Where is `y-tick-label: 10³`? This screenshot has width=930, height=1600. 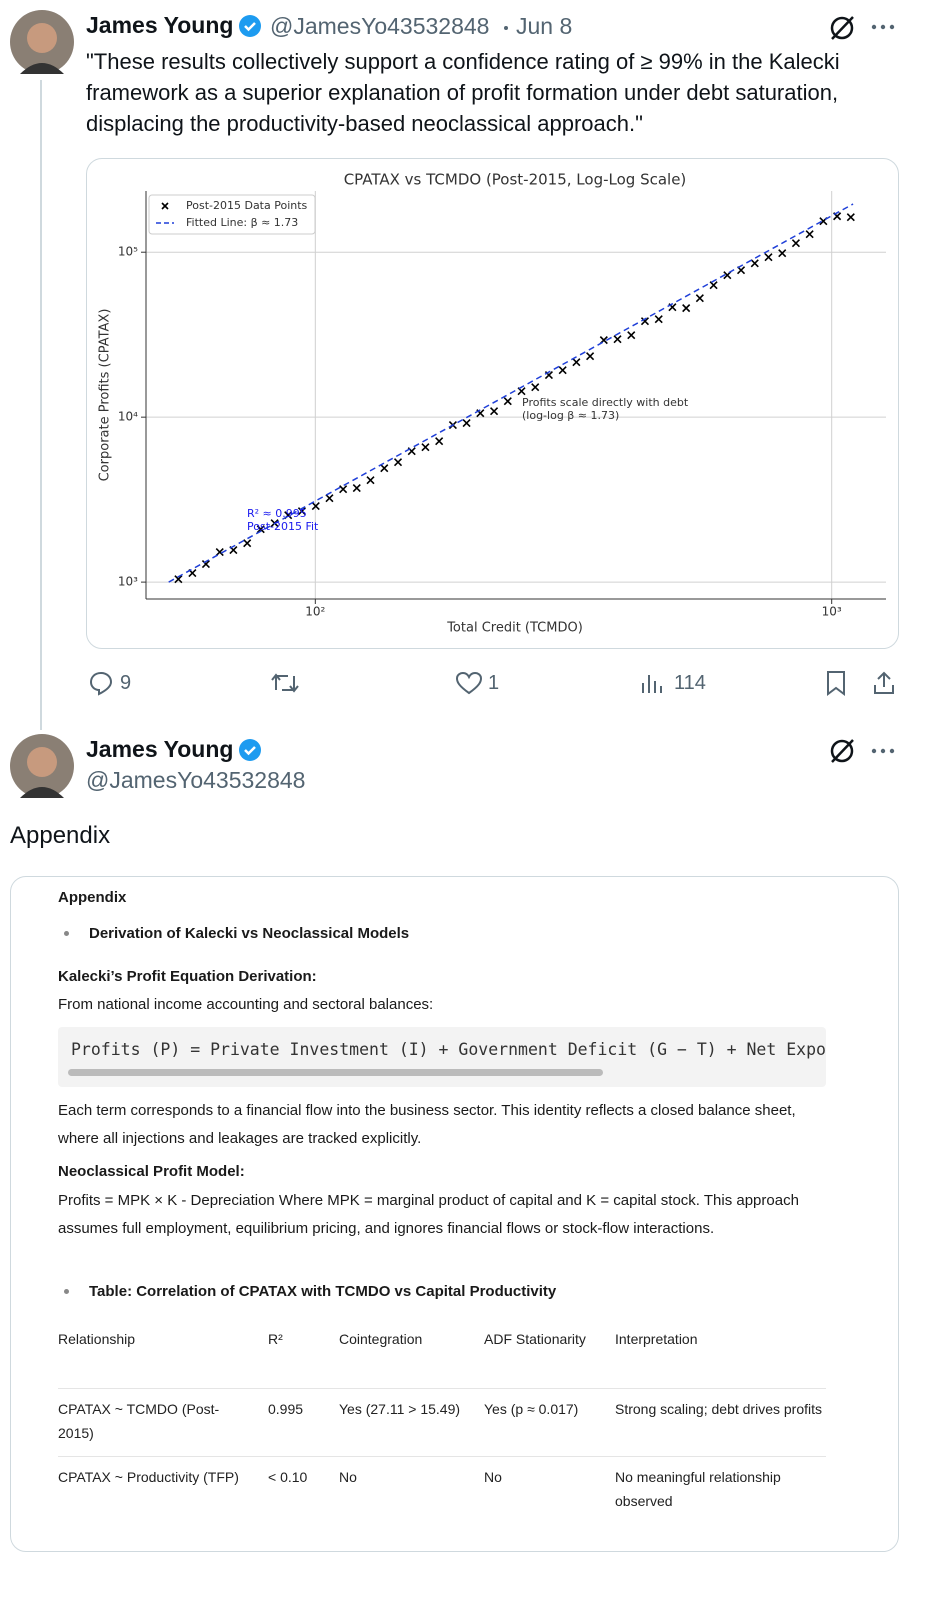
y-tick-label: 10³ is located at coordinates (128, 582).